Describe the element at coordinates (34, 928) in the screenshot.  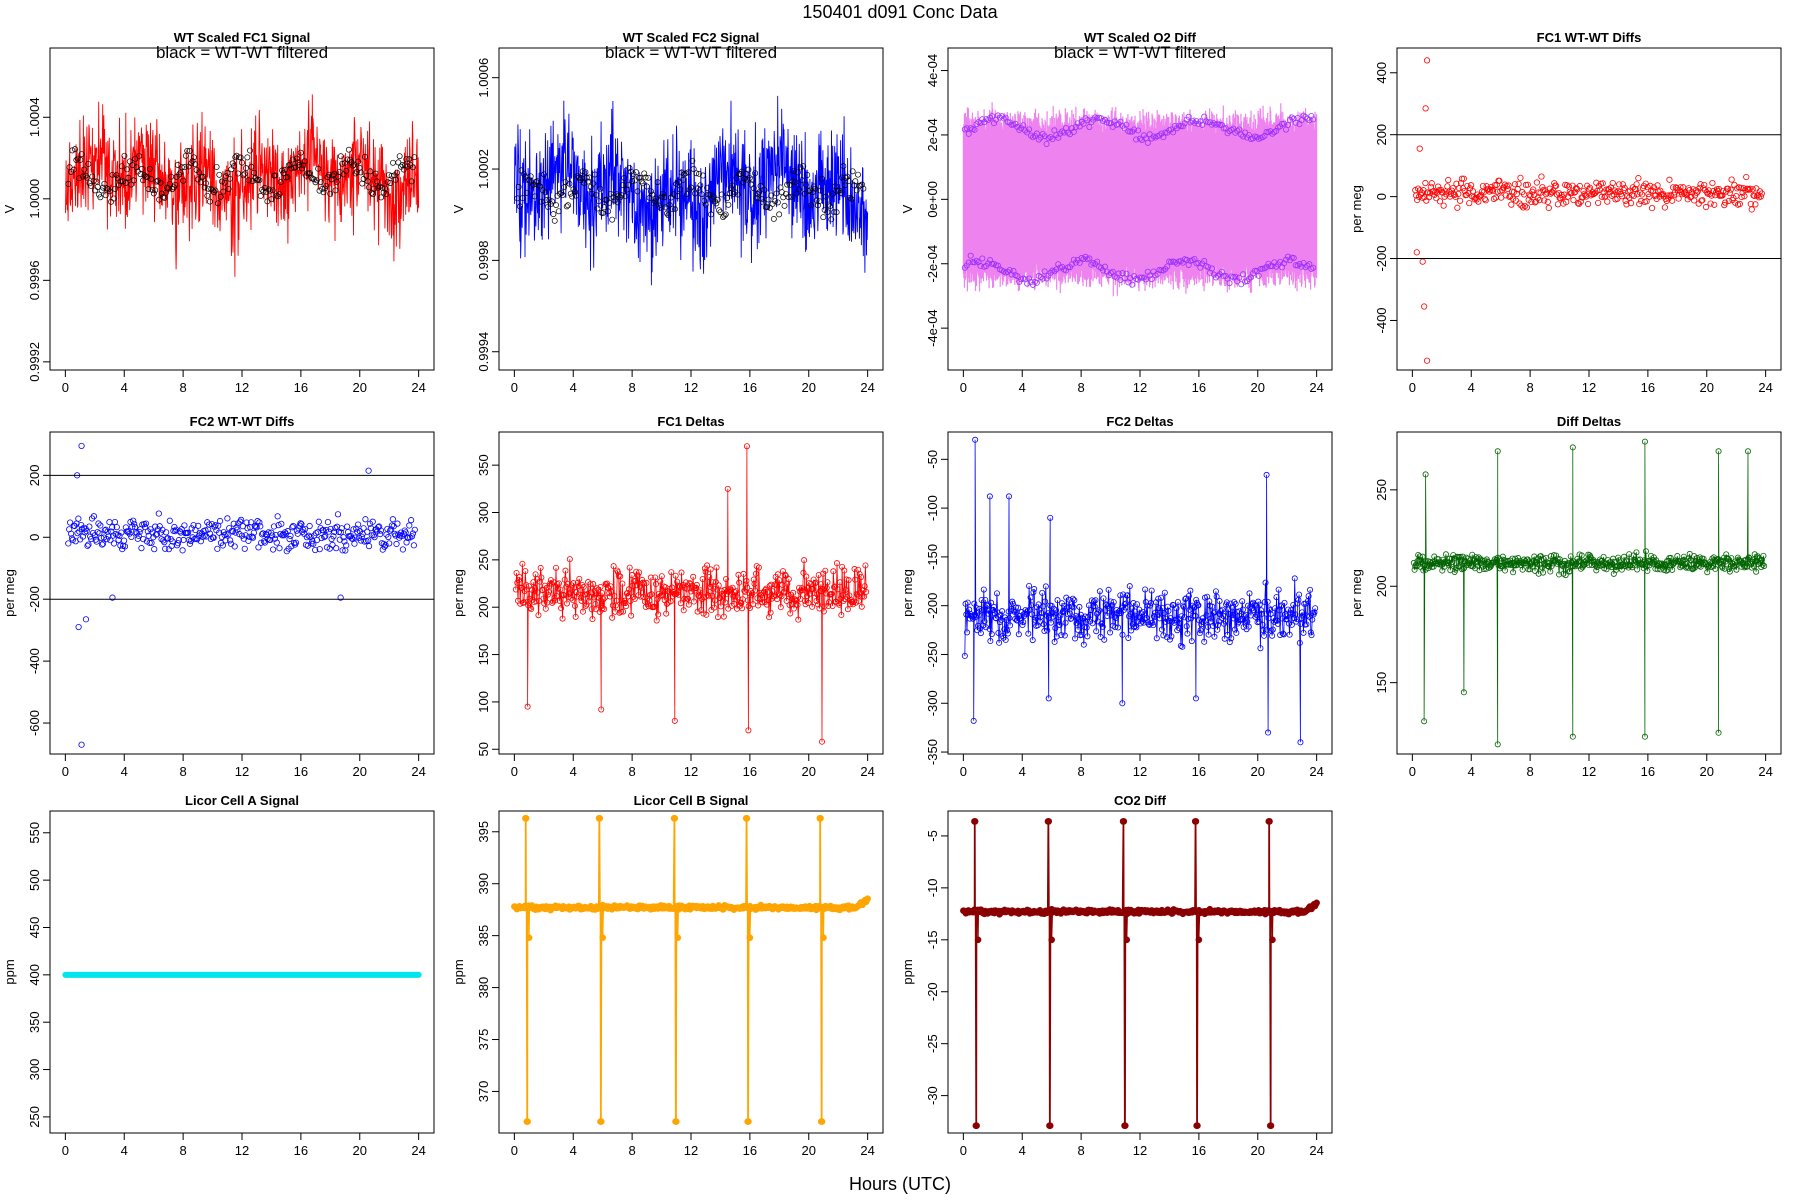
I see `y-tick-label: 450` at that location.